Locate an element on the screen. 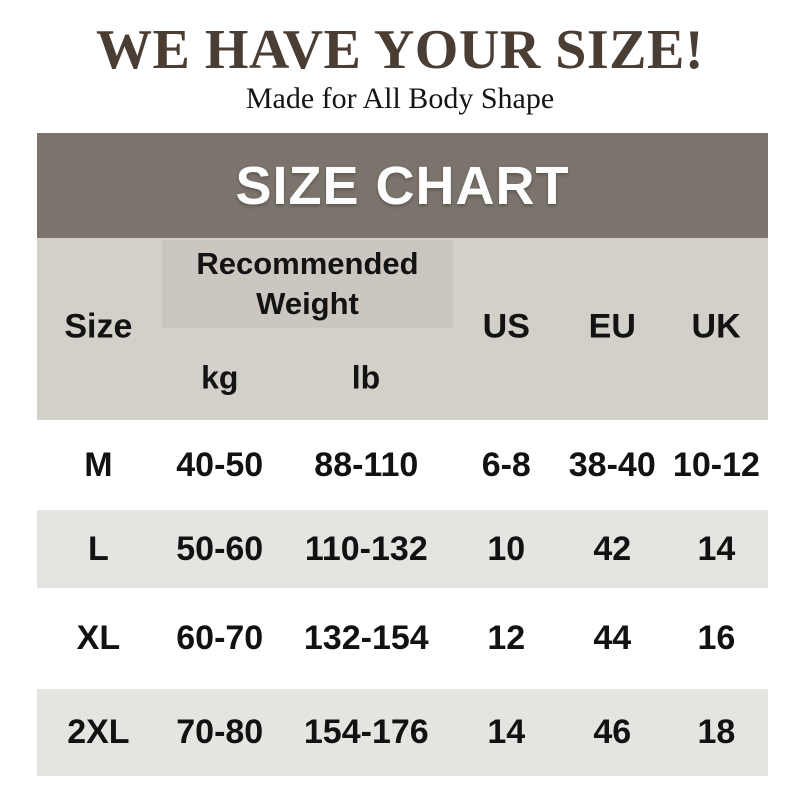 Image resolution: width=800 pixels, height=800 pixels. cell-us: 14 is located at coordinates (506, 732).